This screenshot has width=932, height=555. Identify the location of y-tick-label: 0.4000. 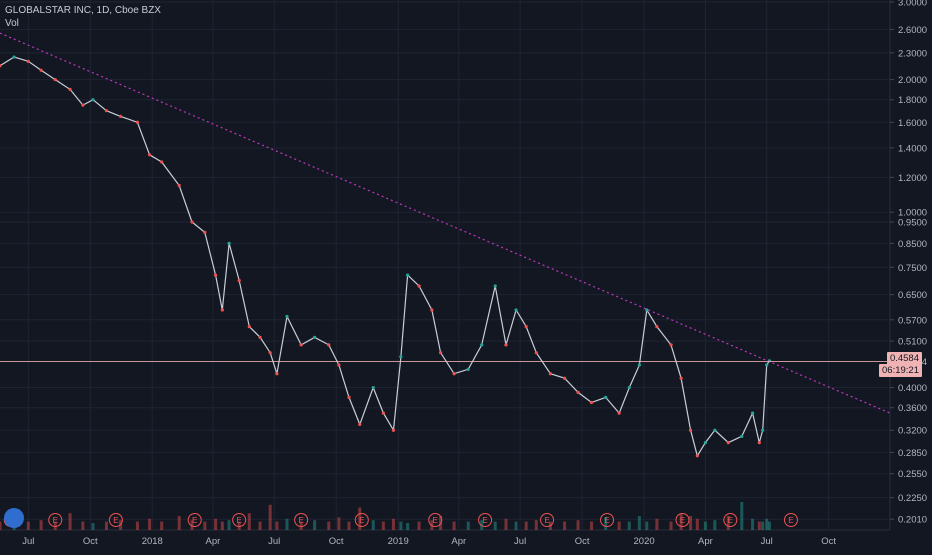
(912, 388).